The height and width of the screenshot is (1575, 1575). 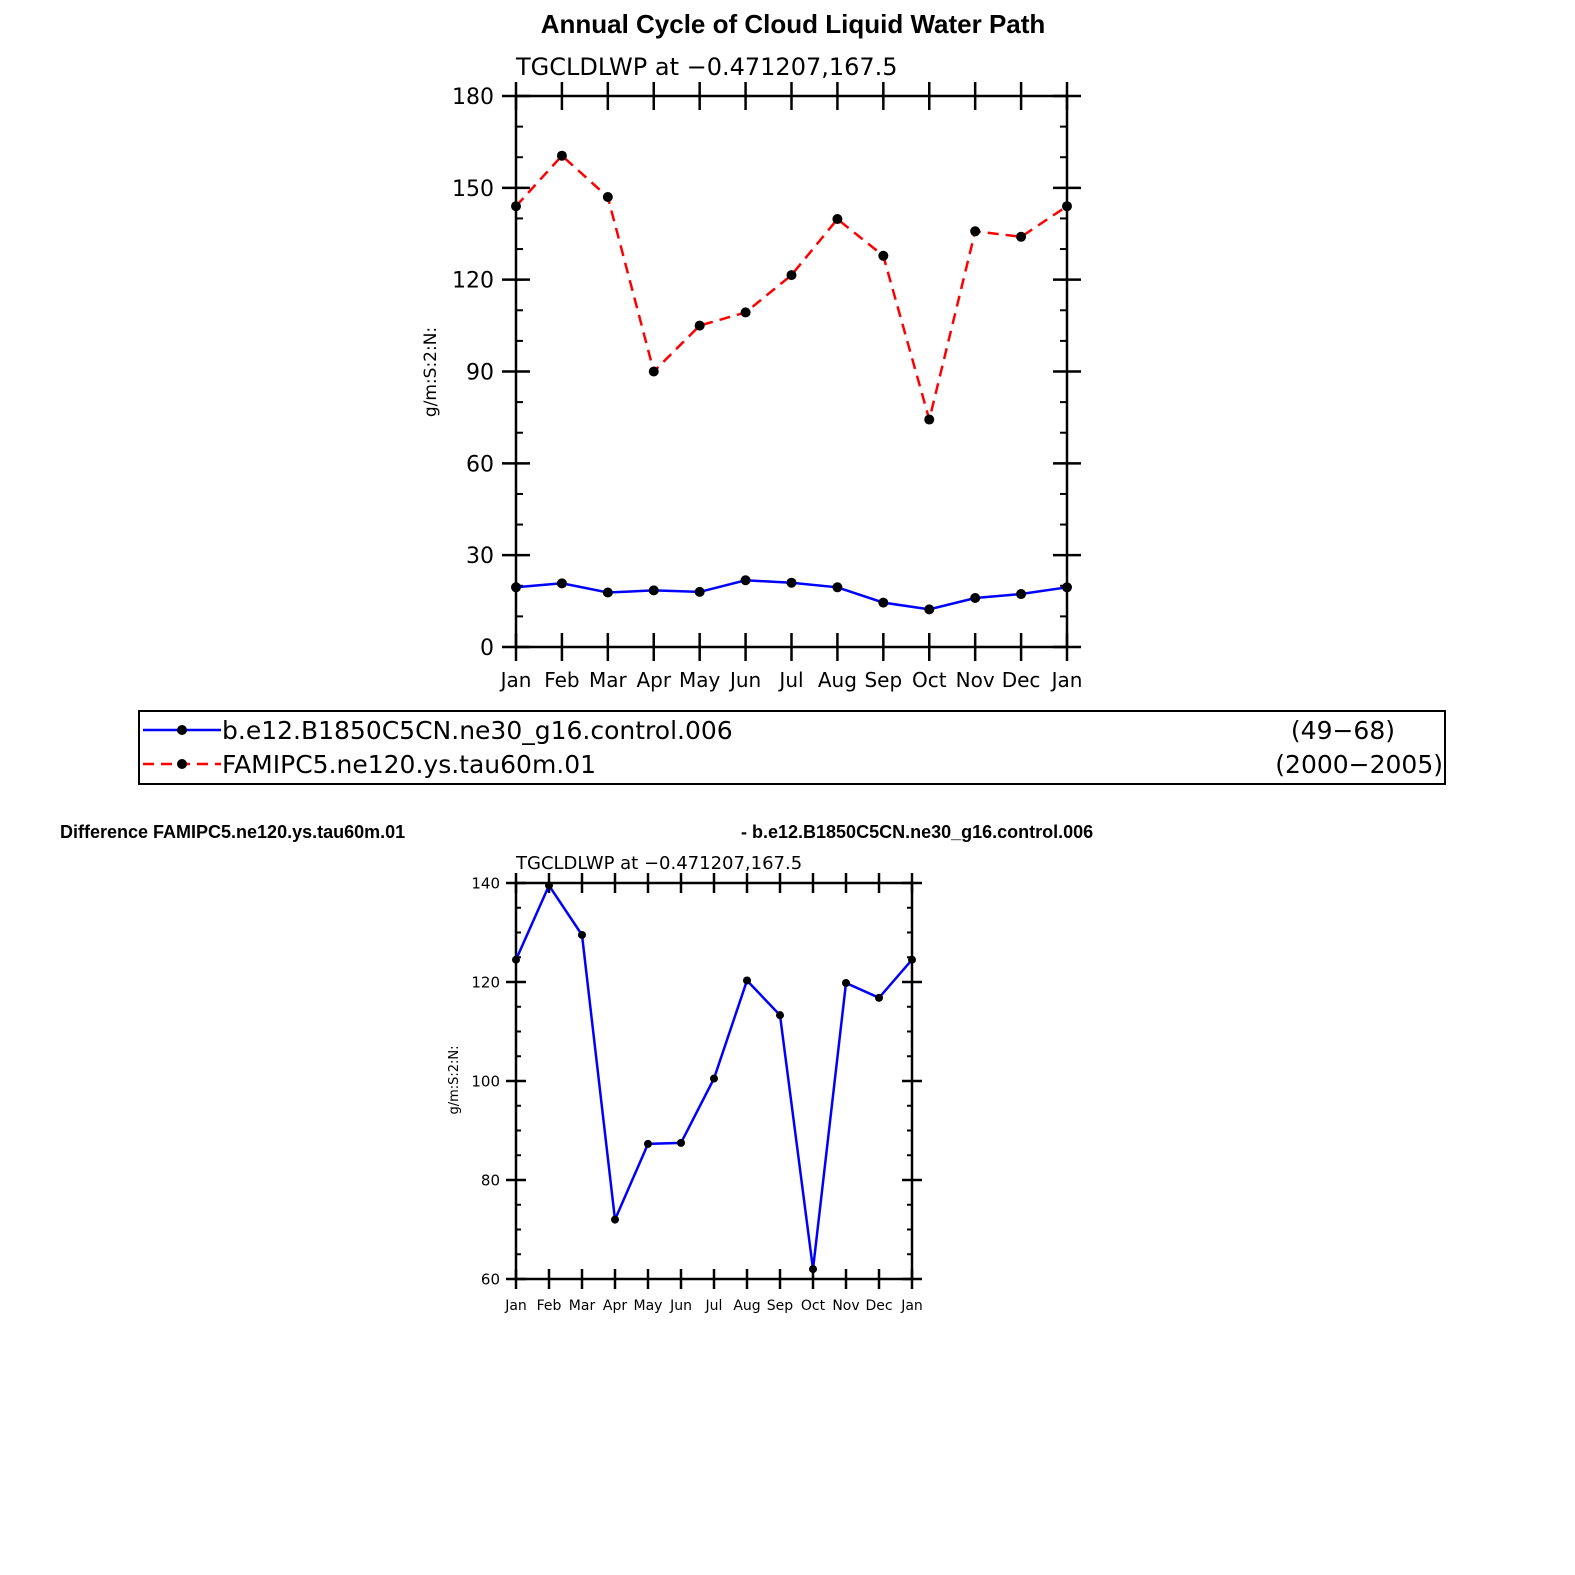 I want to click on y-tick-label: 80, so click(x=490, y=1180).